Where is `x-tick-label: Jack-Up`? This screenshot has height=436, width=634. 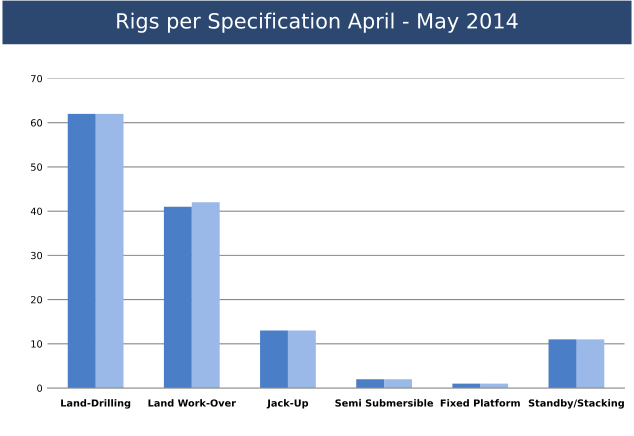 x-tick-label: Jack-Up is located at coordinates (287, 404).